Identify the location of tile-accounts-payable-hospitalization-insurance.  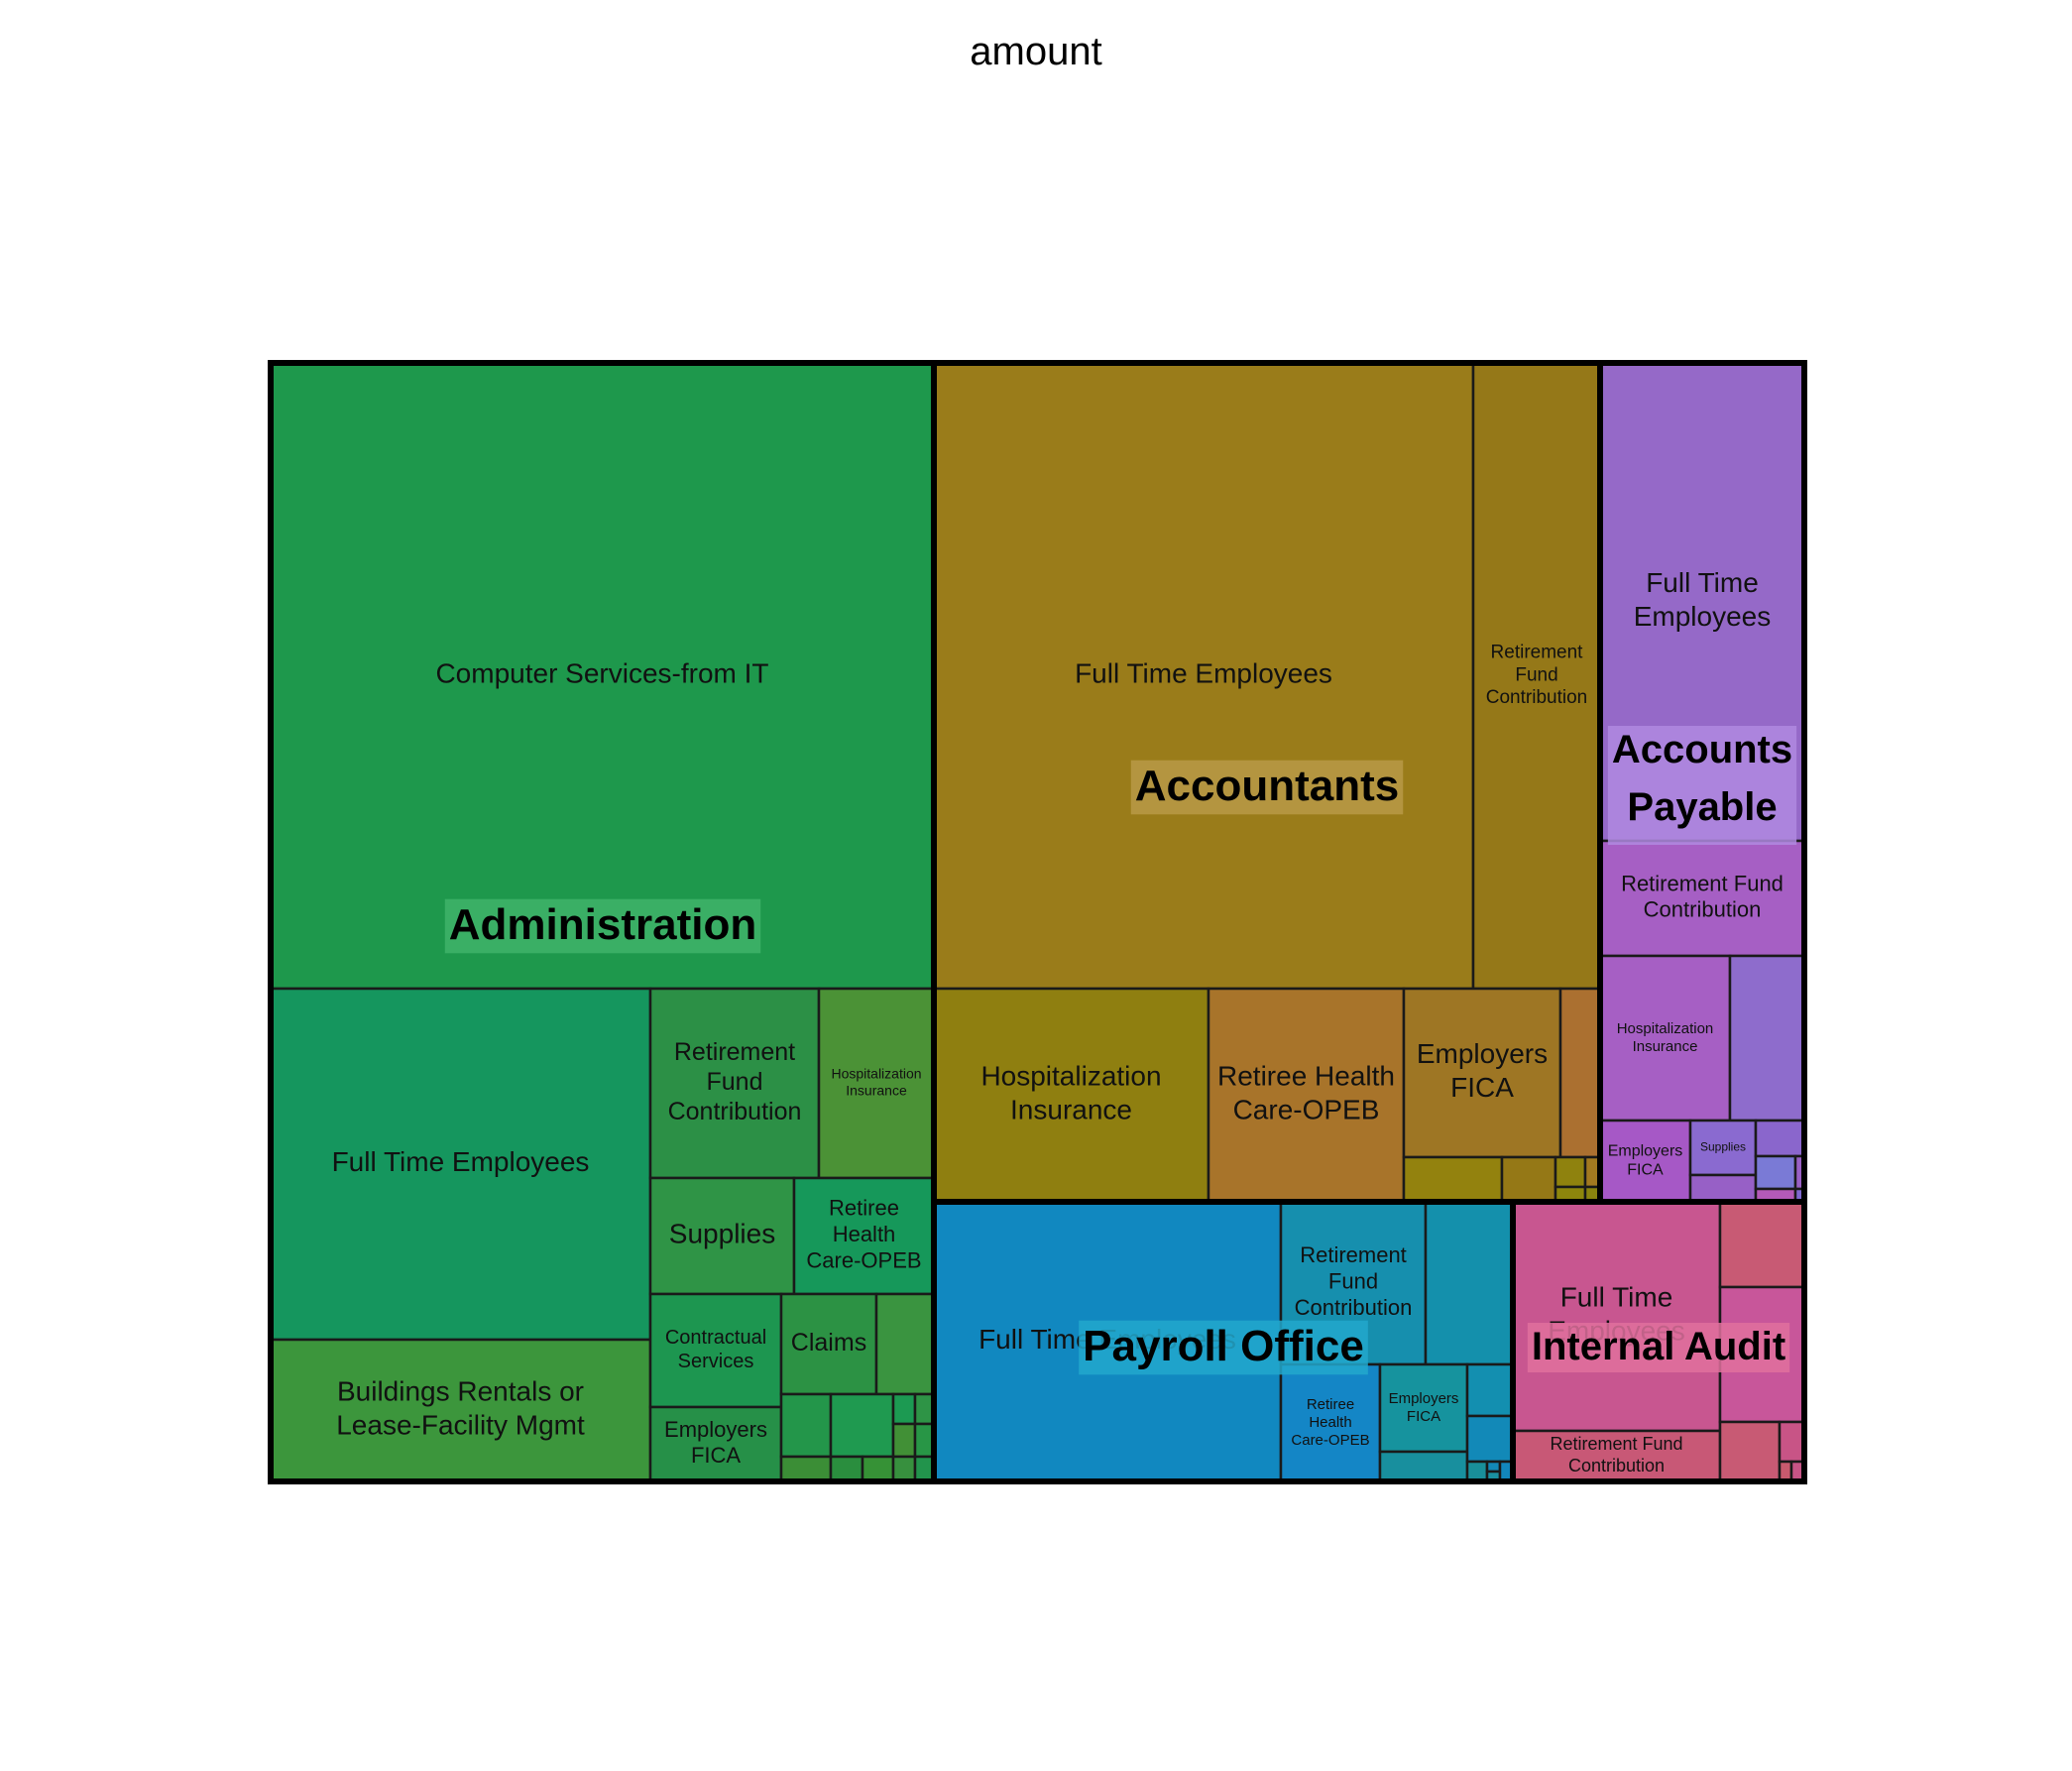
(1665, 1038).